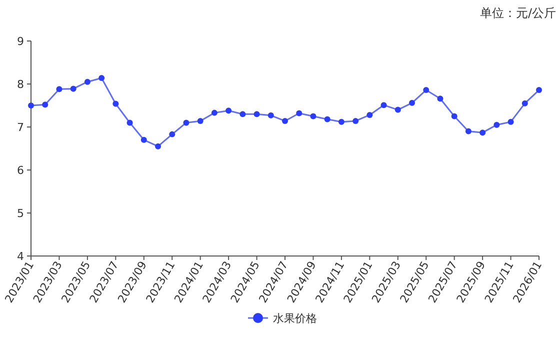 This screenshot has height=337, width=560. Describe the element at coordinates (20, 256) in the screenshot. I see `y-tick-label: 4` at that location.